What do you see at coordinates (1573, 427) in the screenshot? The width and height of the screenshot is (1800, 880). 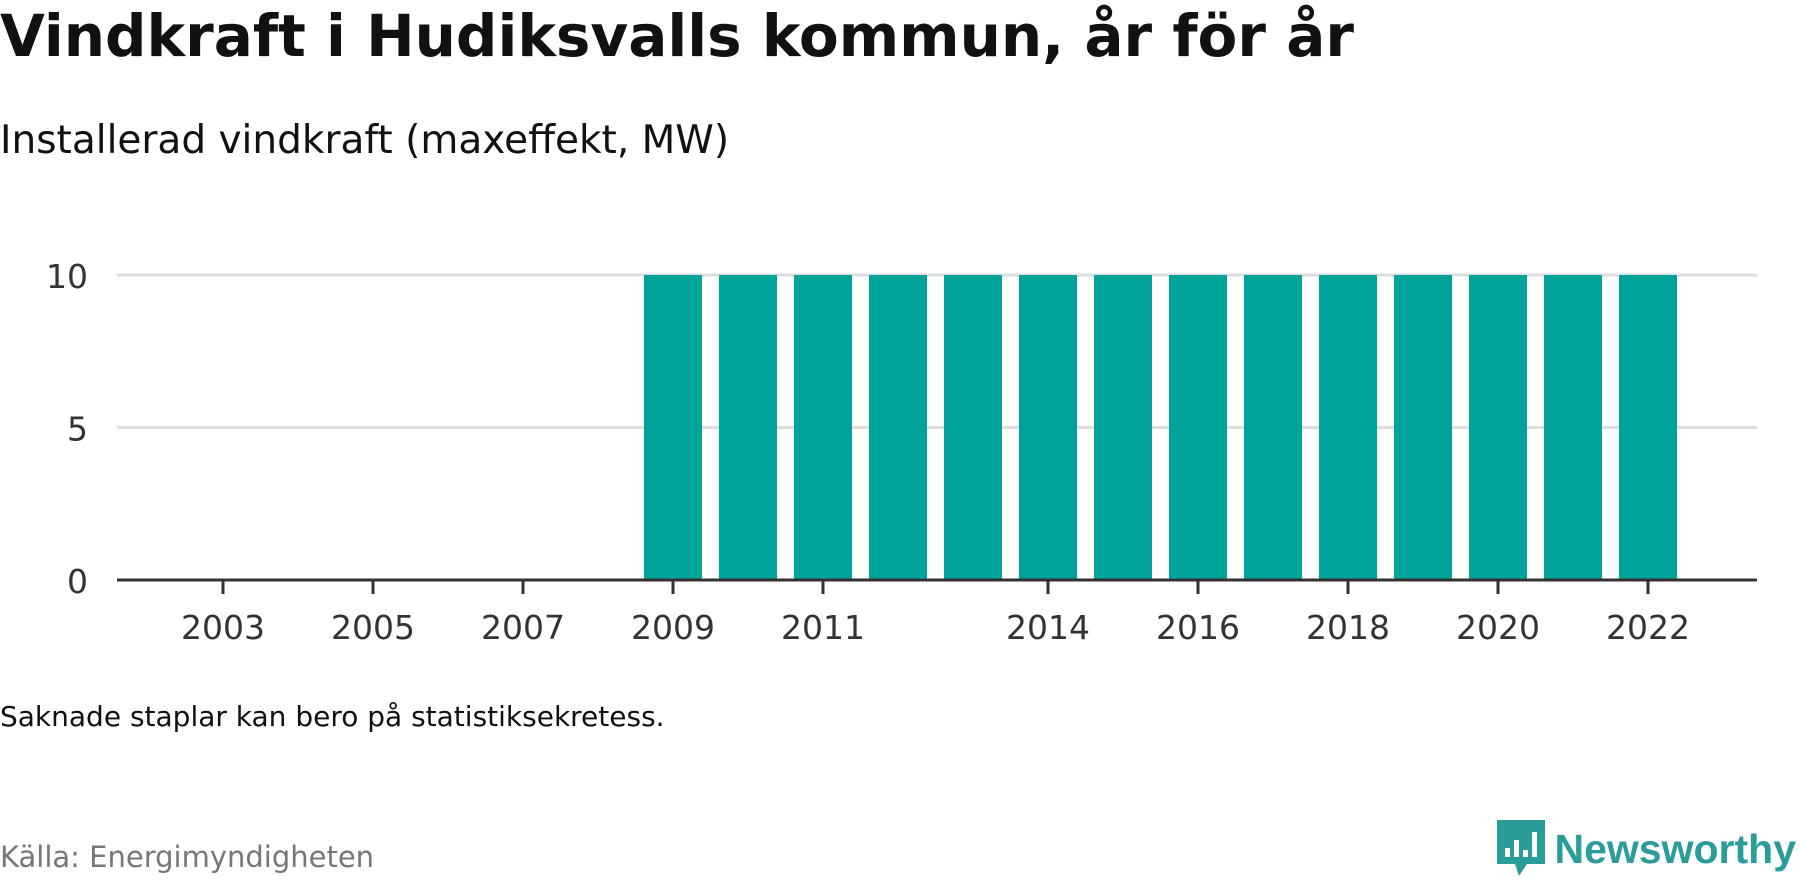 I see `bar-2021` at bounding box center [1573, 427].